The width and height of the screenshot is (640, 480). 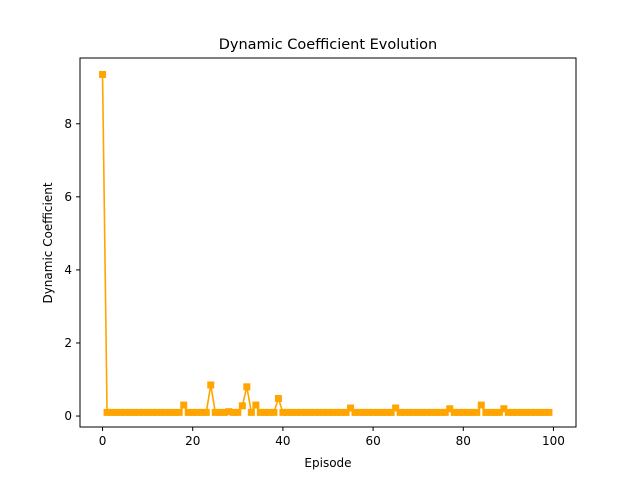 I want to click on x-axis-label: Episode, so click(x=327, y=463).